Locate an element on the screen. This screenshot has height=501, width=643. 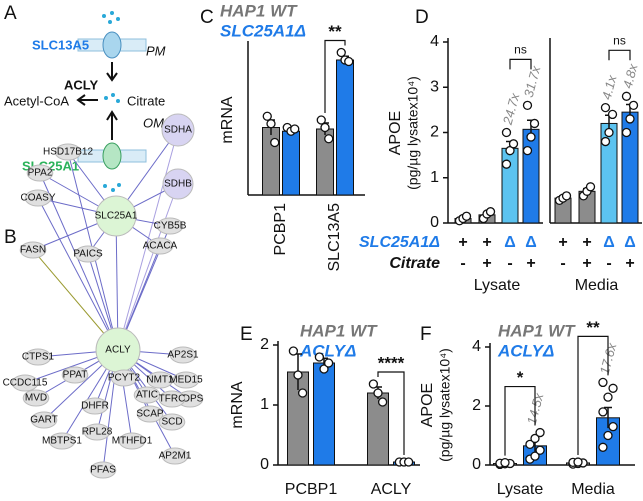
node-label: DHFR is located at coordinates (95, 406).